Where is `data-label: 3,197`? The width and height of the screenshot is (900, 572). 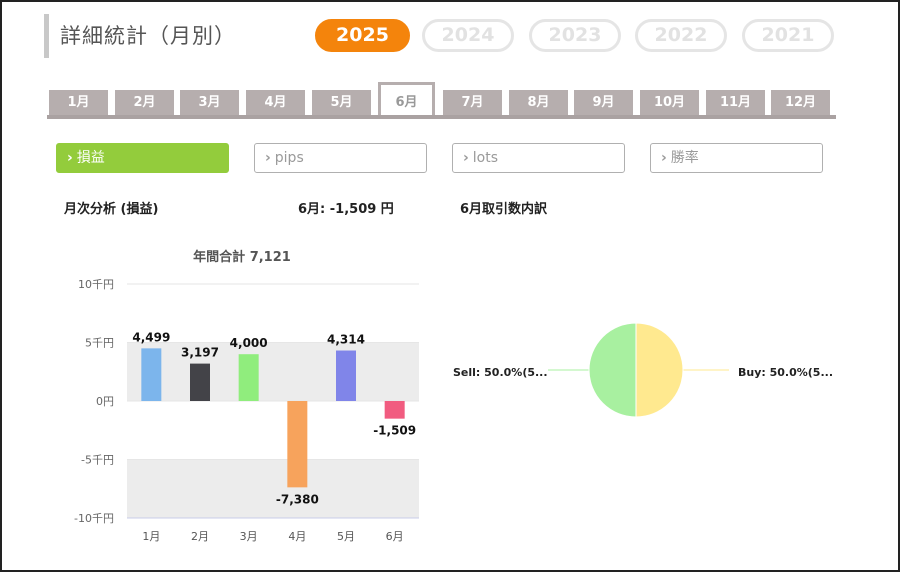
data-label: 3,197 is located at coordinates (200, 353).